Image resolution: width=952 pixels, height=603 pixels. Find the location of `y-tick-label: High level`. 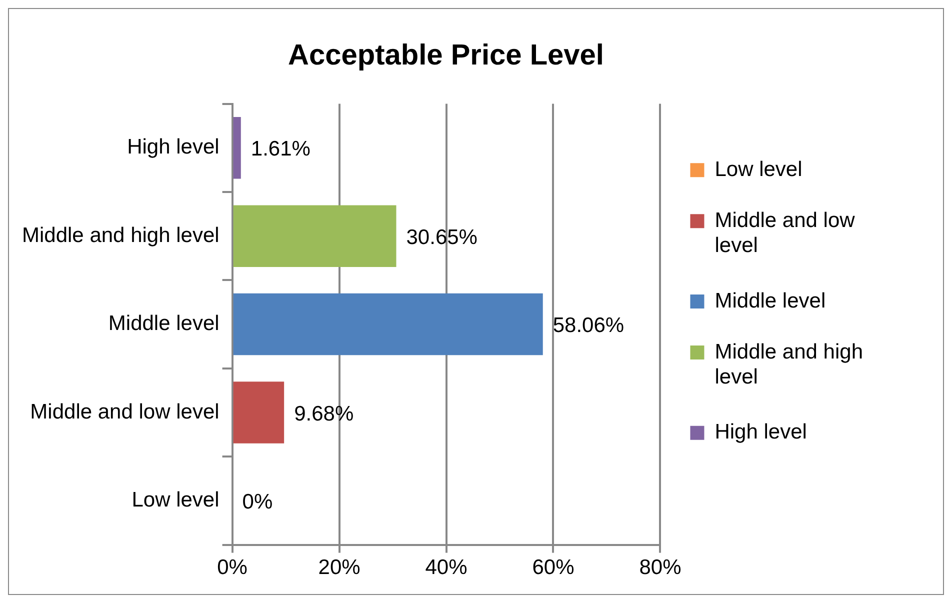

y-tick-label: High level is located at coordinates (173, 147).